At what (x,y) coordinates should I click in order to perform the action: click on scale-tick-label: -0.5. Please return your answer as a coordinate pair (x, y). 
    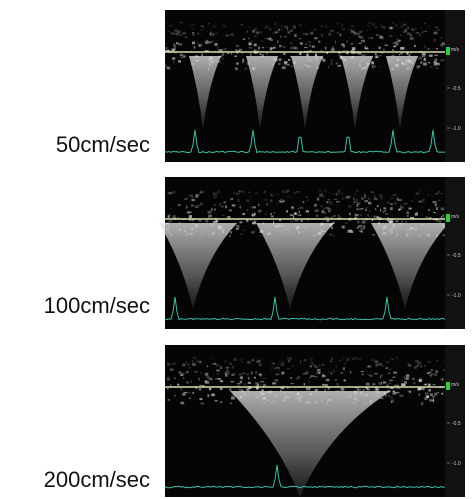
    Looking at the image, I should click on (456, 424).